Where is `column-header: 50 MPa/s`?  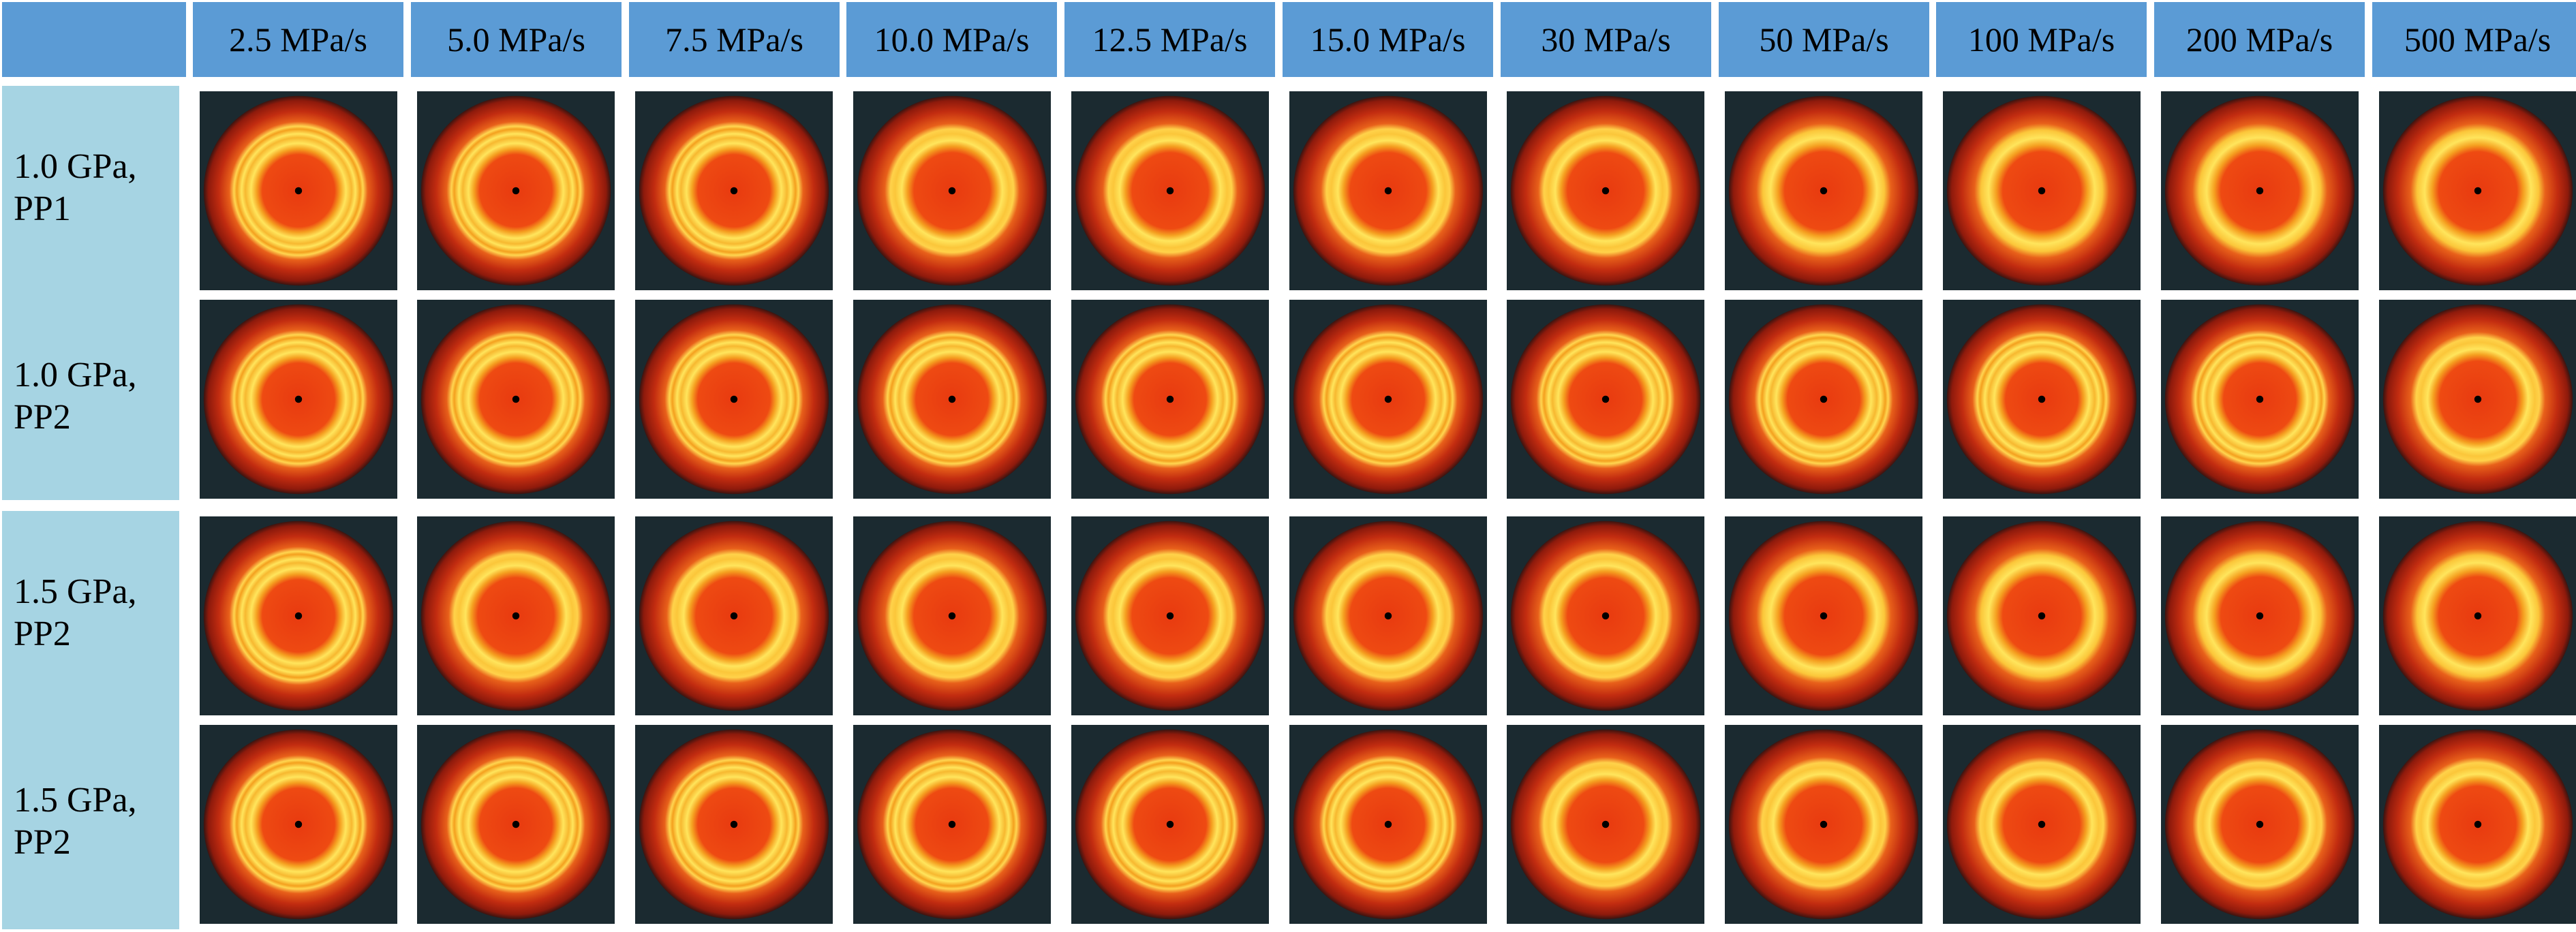
column-header: 50 MPa/s is located at coordinates (1824, 39).